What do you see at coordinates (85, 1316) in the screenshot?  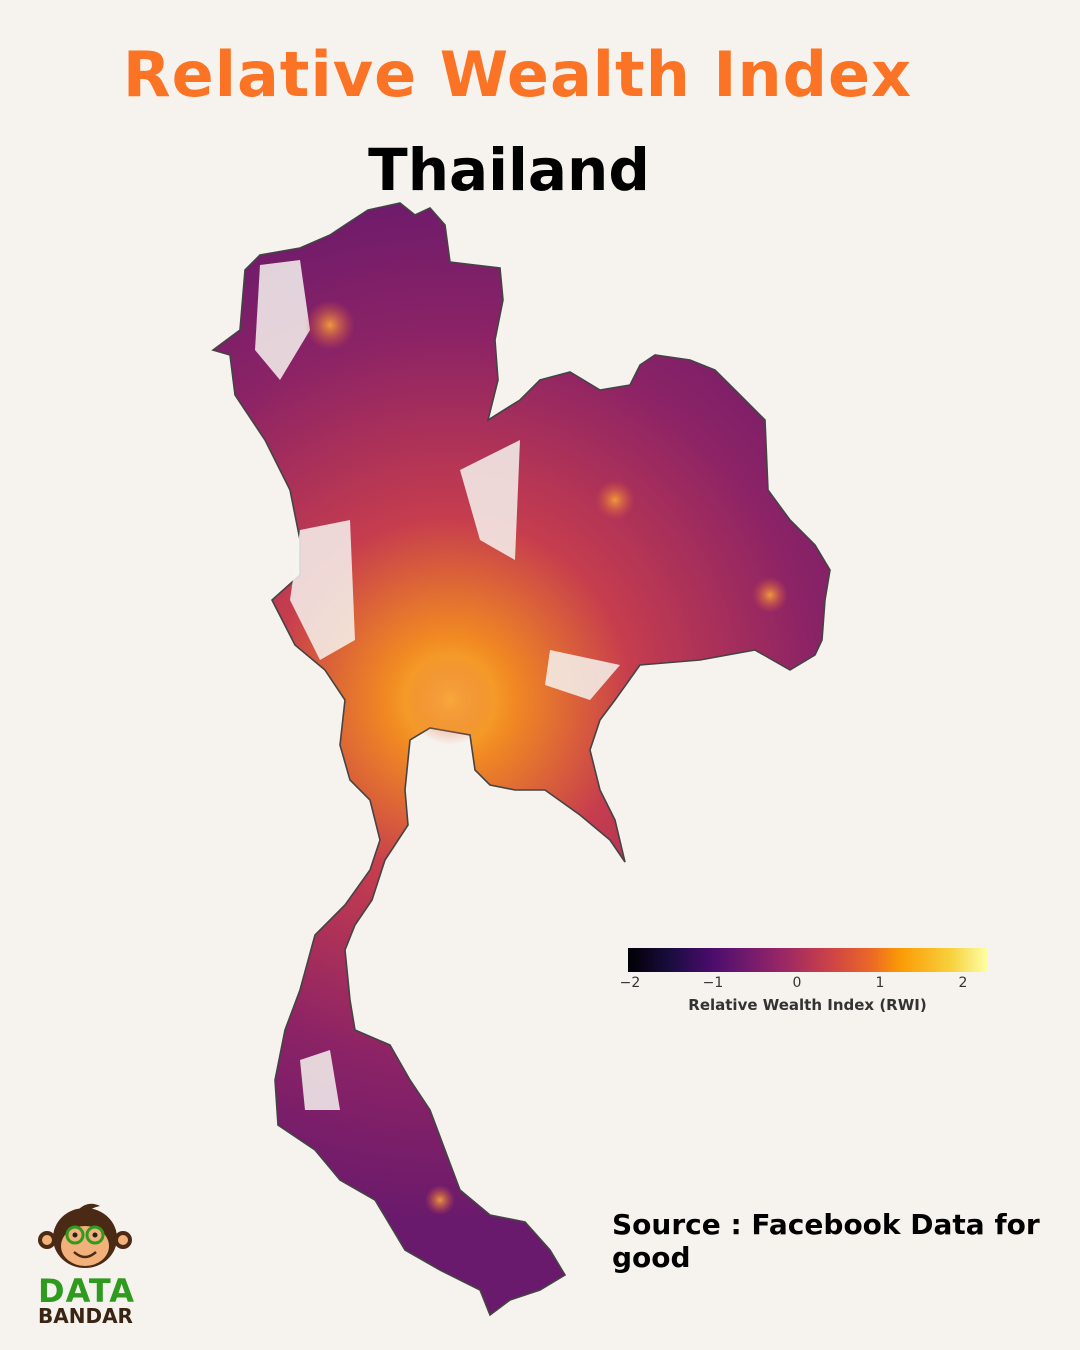 I see `logo-text-bandar: BANDAR` at bounding box center [85, 1316].